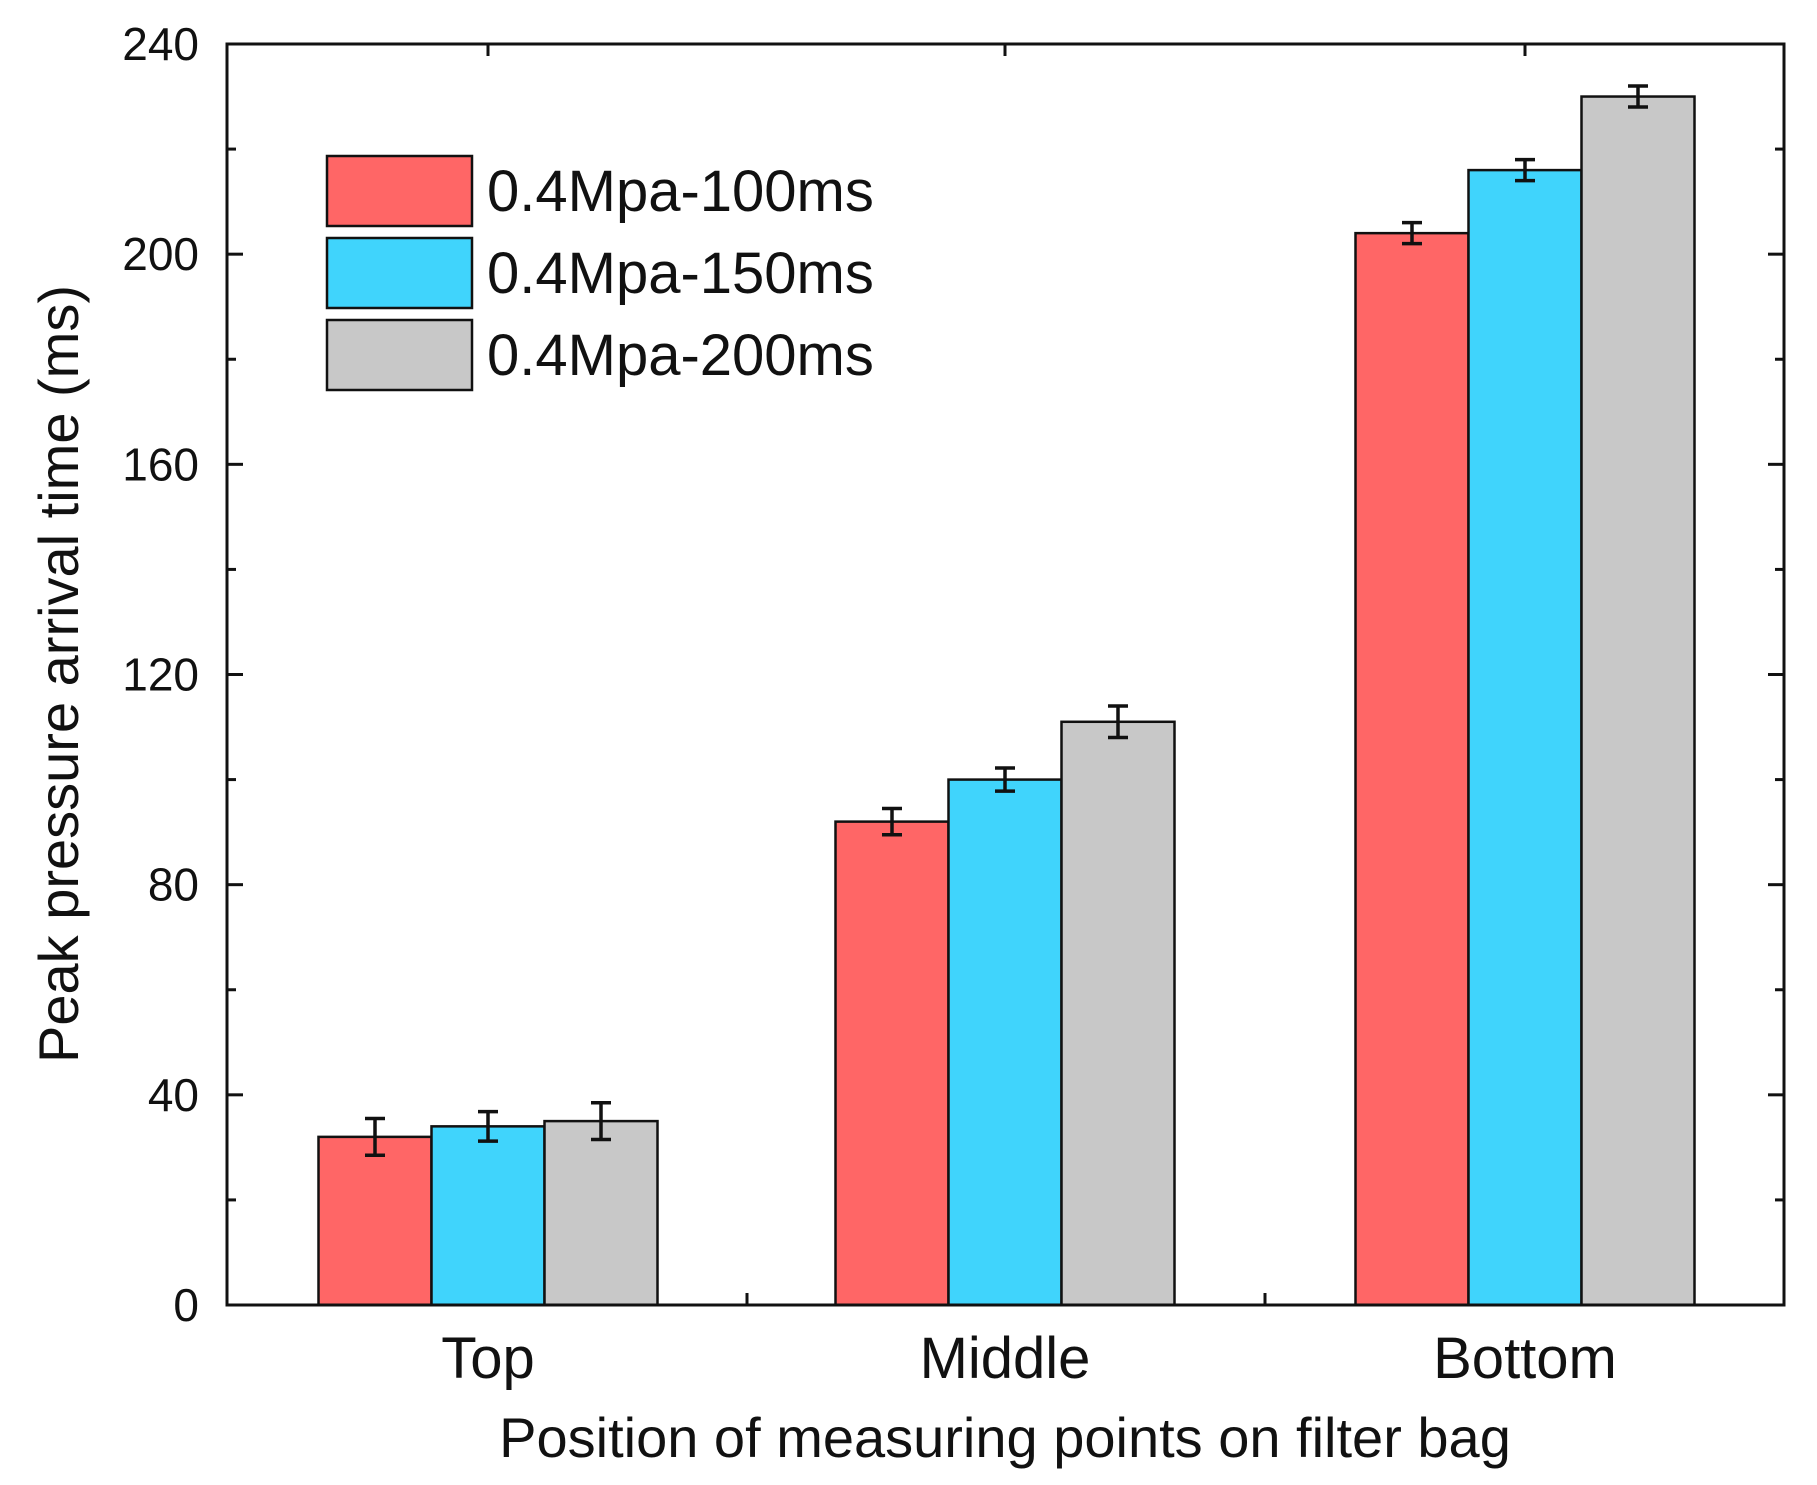 Image resolution: width=1817 pixels, height=1485 pixels. Describe the element at coordinates (680, 355) in the screenshot. I see `legend-label-2: 0.4Mpa-200ms` at that location.